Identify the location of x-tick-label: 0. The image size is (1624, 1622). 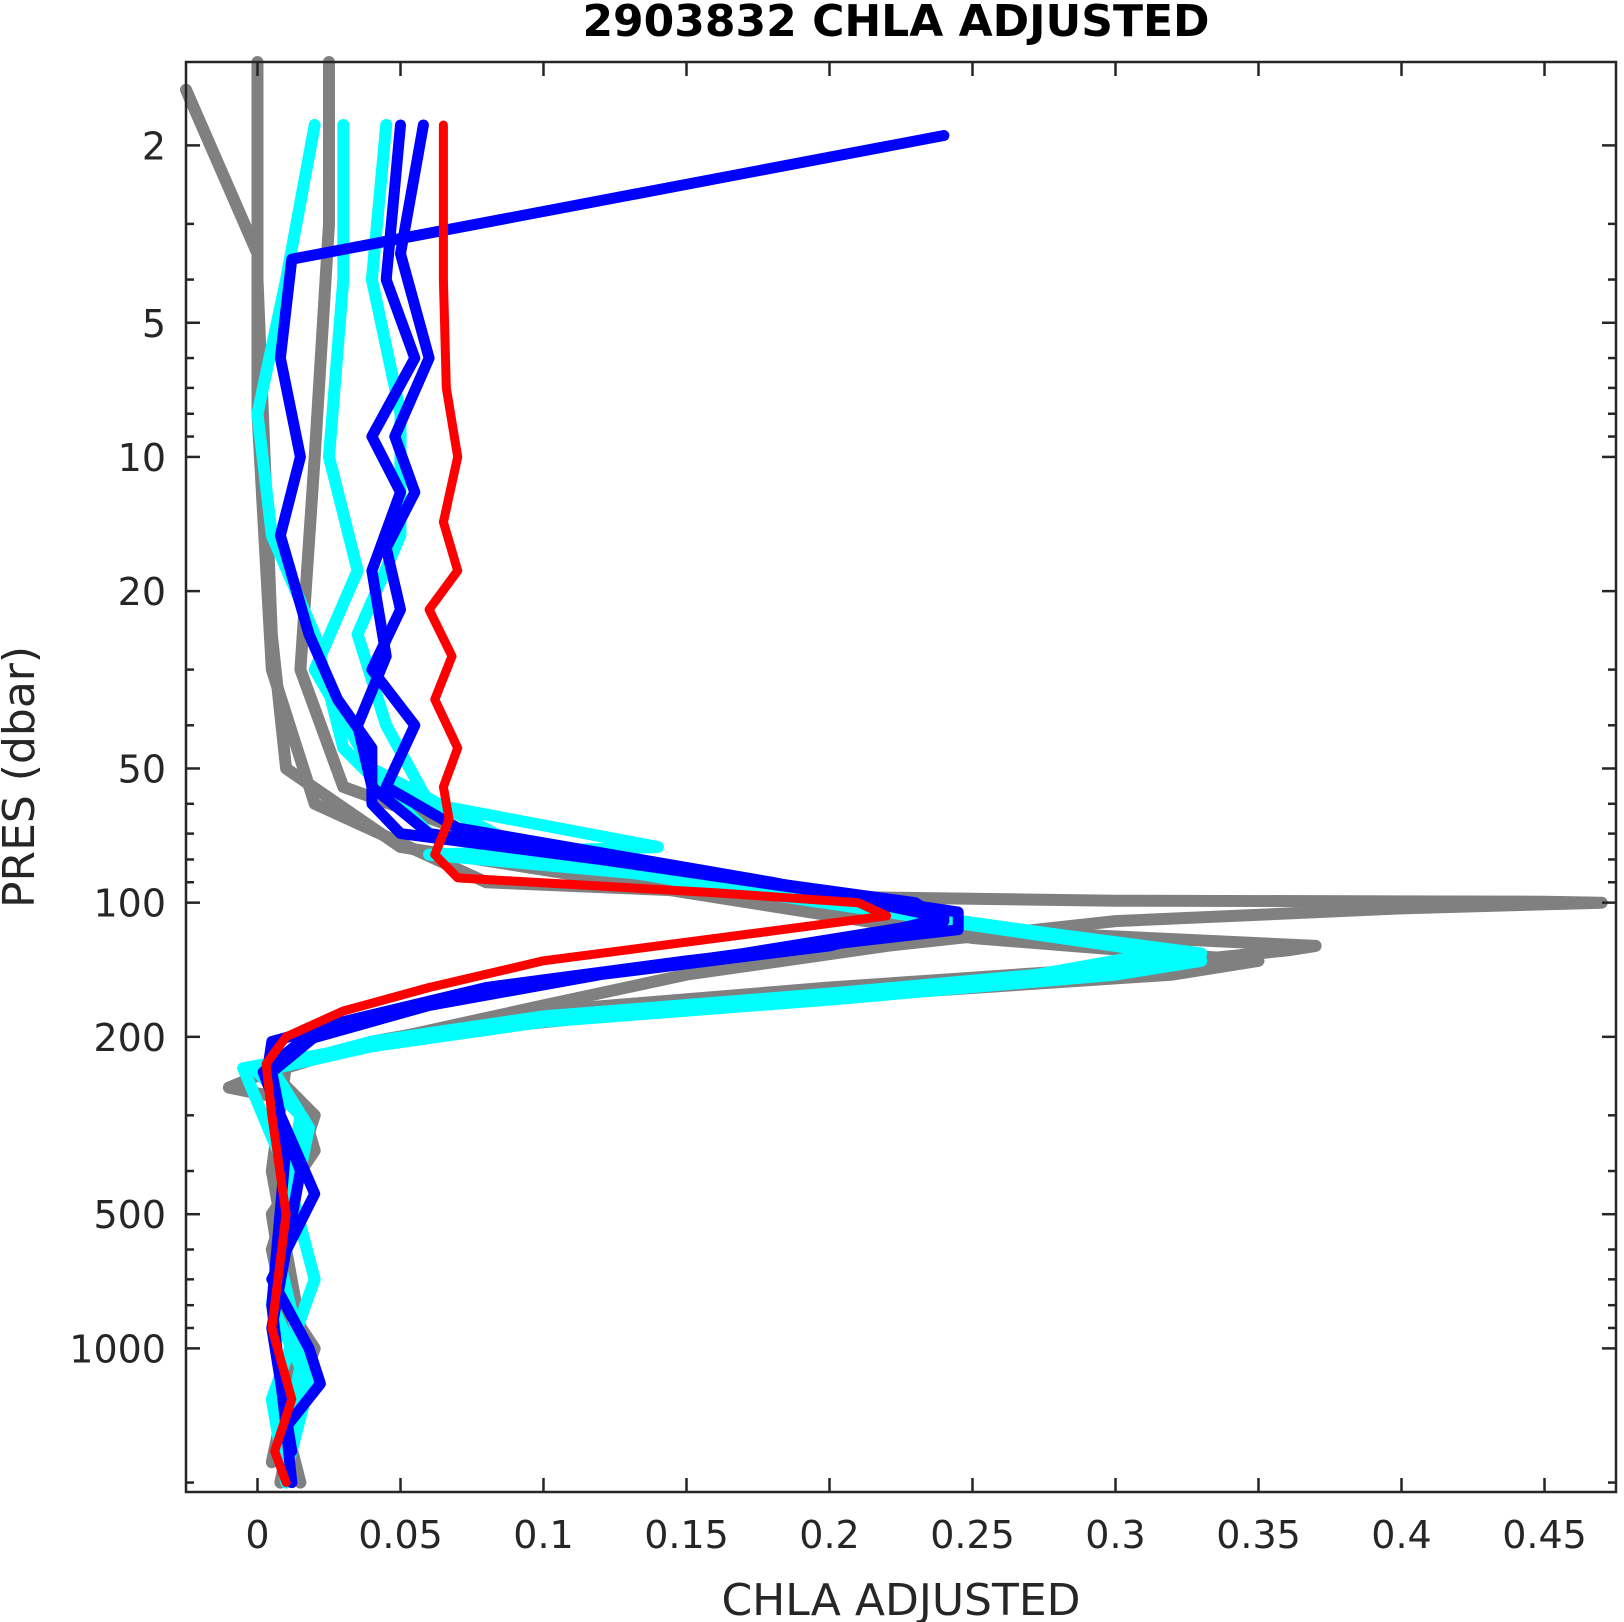
(257, 1535).